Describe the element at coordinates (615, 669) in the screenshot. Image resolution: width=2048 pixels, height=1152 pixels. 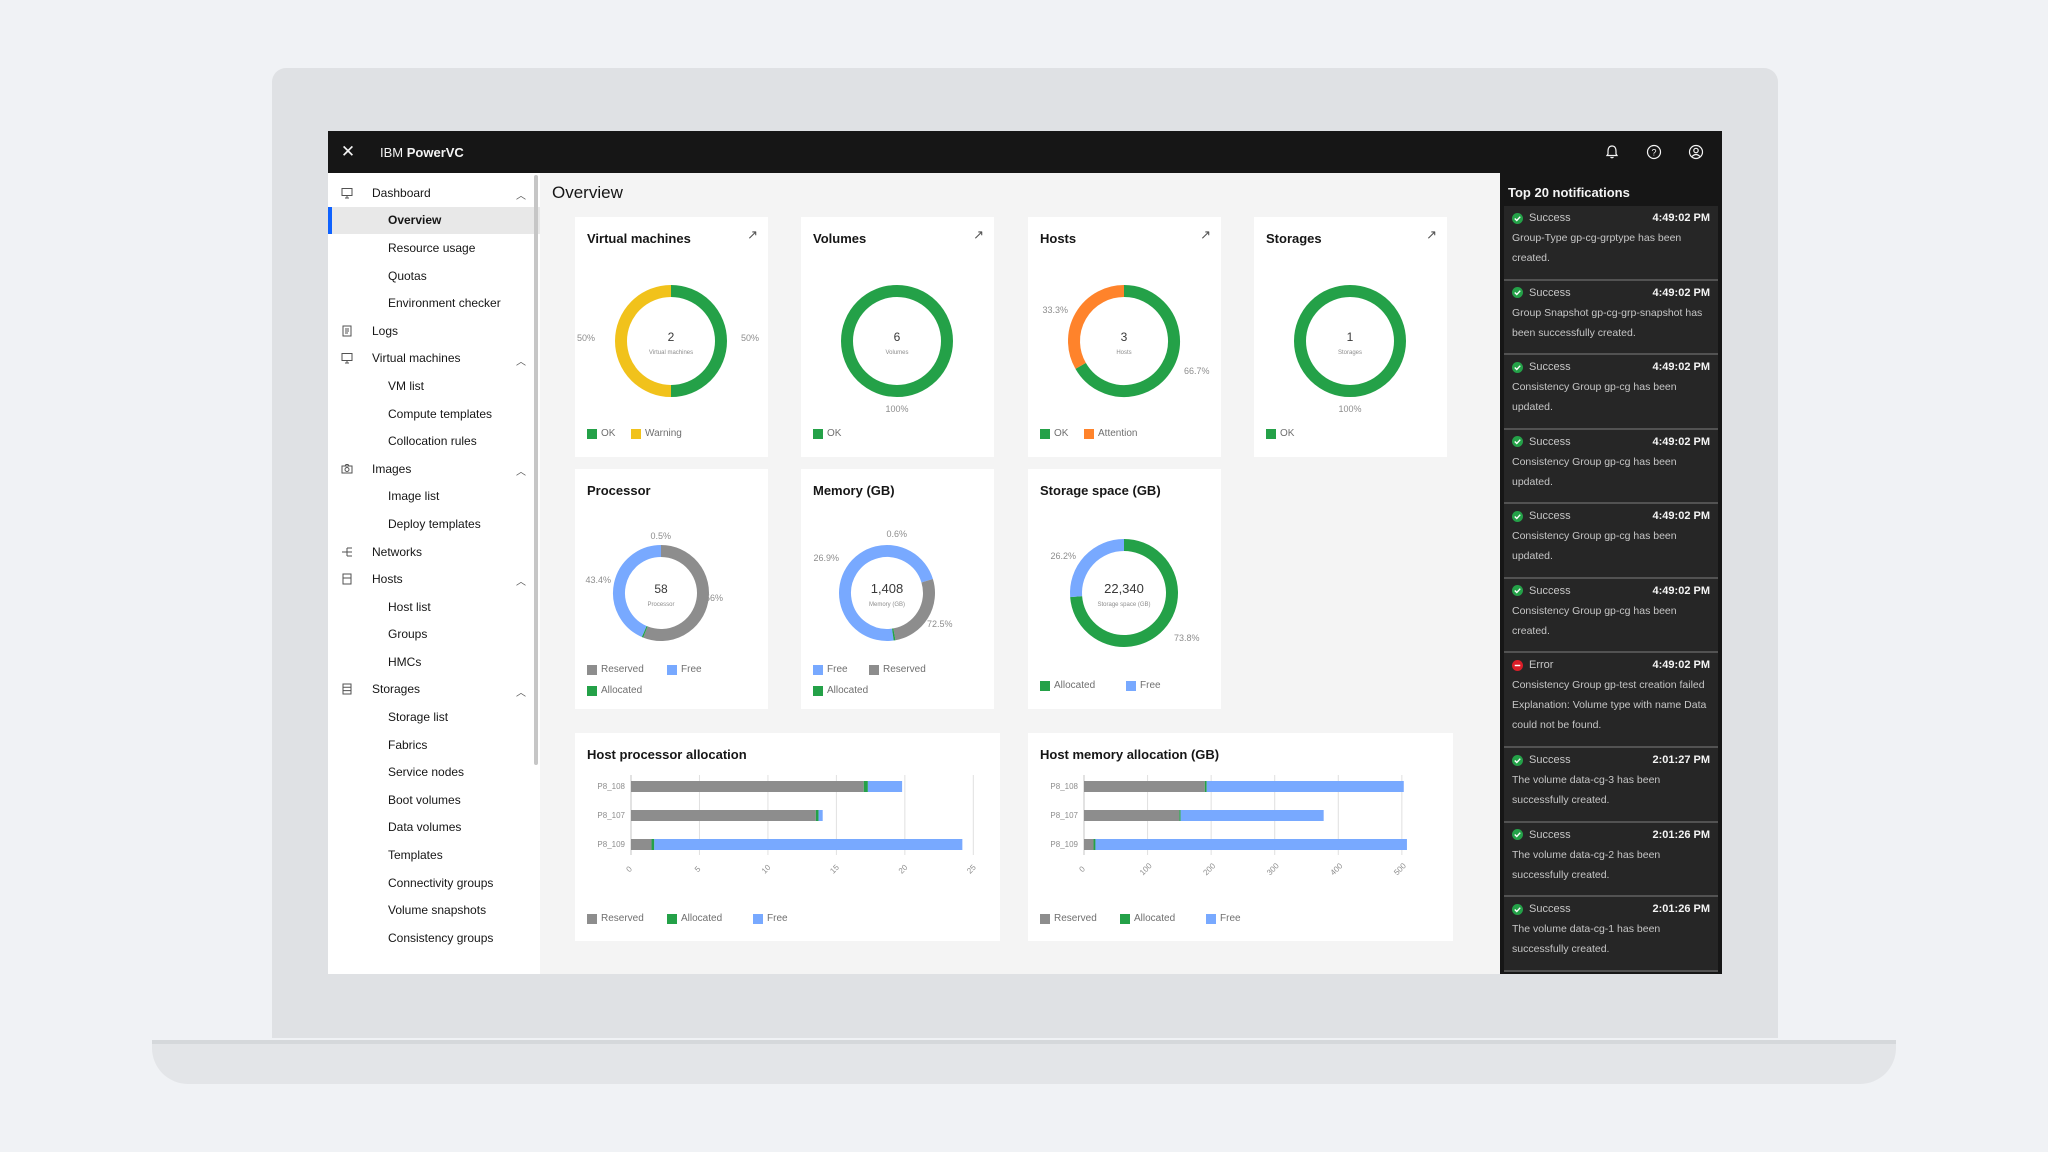
I see `legend-item-reserved: Reserved` at that location.